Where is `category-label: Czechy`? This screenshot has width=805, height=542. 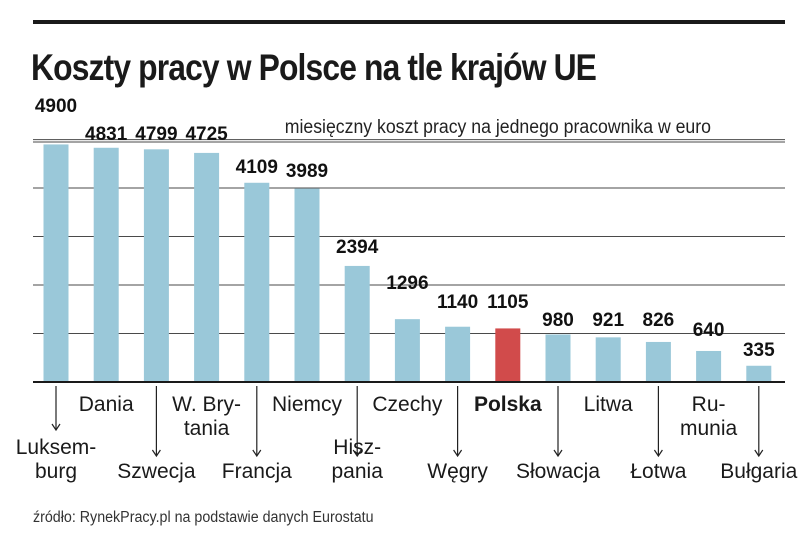 category-label: Czechy is located at coordinates (407, 404).